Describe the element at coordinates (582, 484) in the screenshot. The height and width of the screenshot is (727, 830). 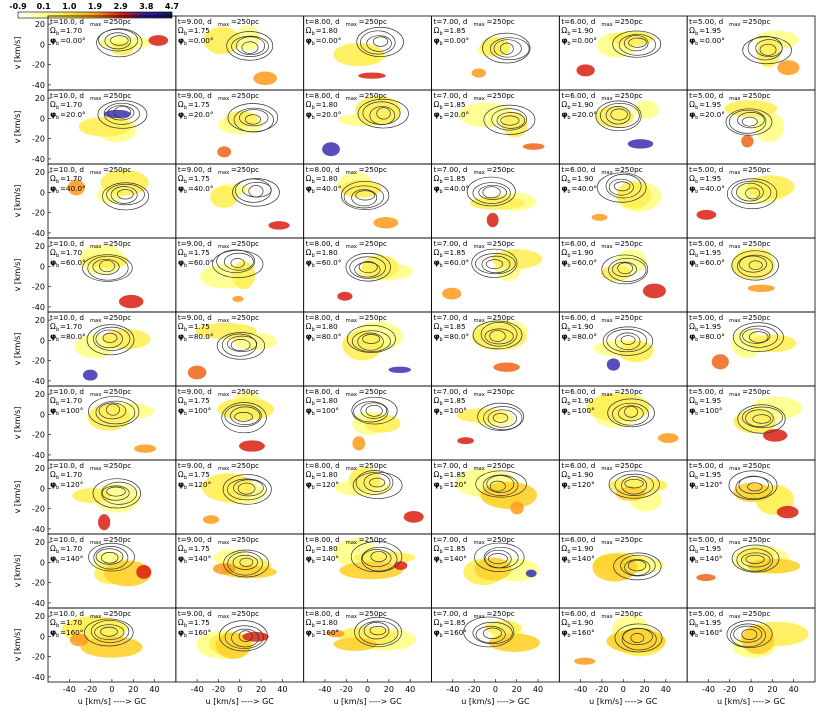
I see `panel-phi-label: =120°` at that location.